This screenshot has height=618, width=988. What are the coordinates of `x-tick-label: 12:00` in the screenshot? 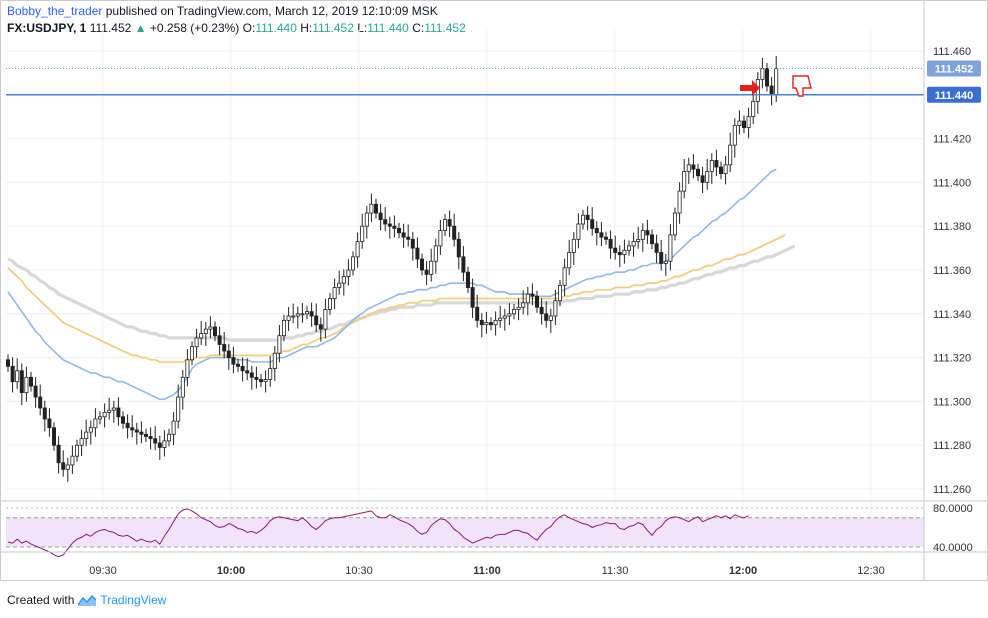 It's located at (743, 571).